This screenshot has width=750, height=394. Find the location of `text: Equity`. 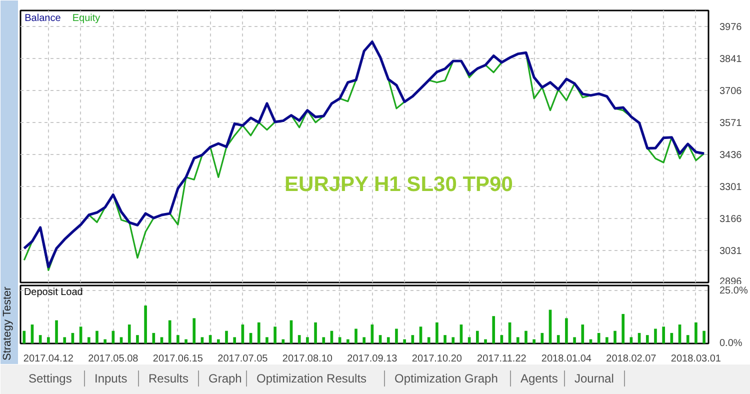

text: Equity is located at coordinates (86, 18).